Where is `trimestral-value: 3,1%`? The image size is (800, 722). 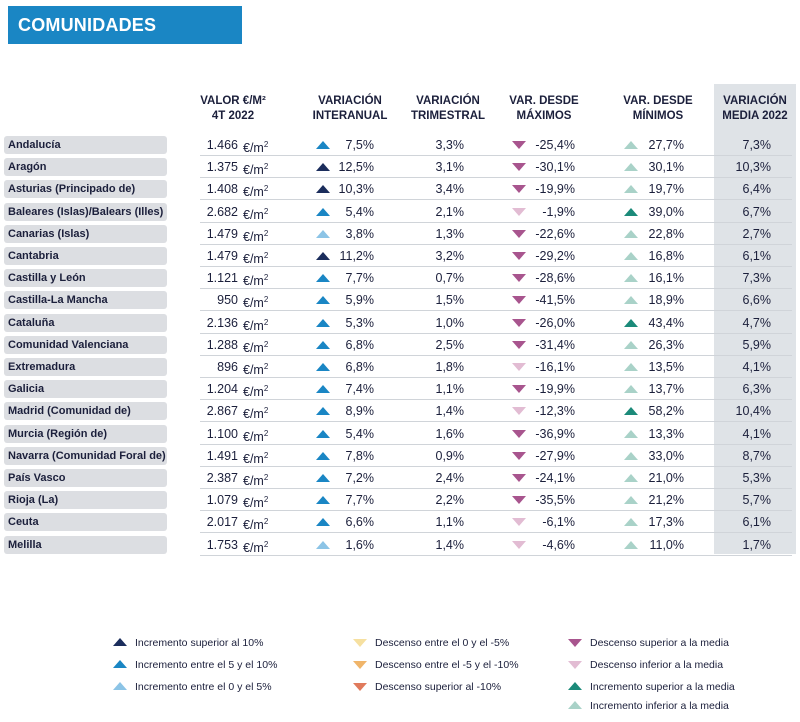 trimestral-value: 3,1% is located at coordinates (450, 167).